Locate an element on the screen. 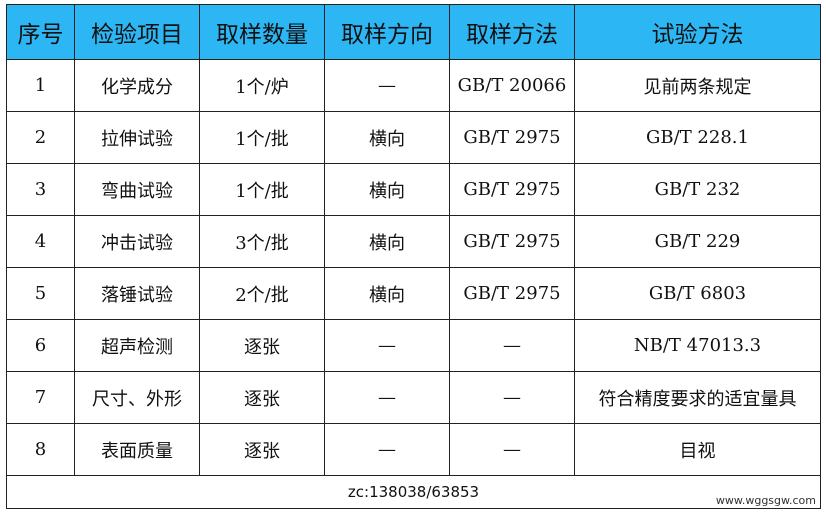  table-row: 3 弯曲试验 1个/批 横向 GB/T 2975 GB/T 232 is located at coordinates (413, 189).